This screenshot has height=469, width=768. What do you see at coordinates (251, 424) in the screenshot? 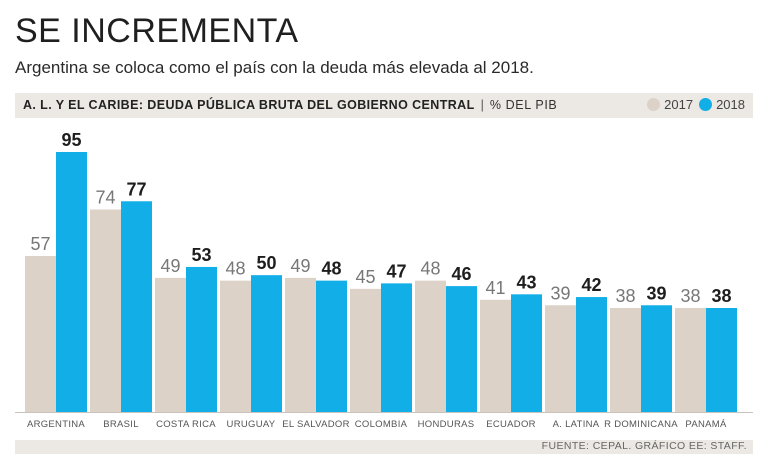
I see `category-label: URUGUAY` at bounding box center [251, 424].